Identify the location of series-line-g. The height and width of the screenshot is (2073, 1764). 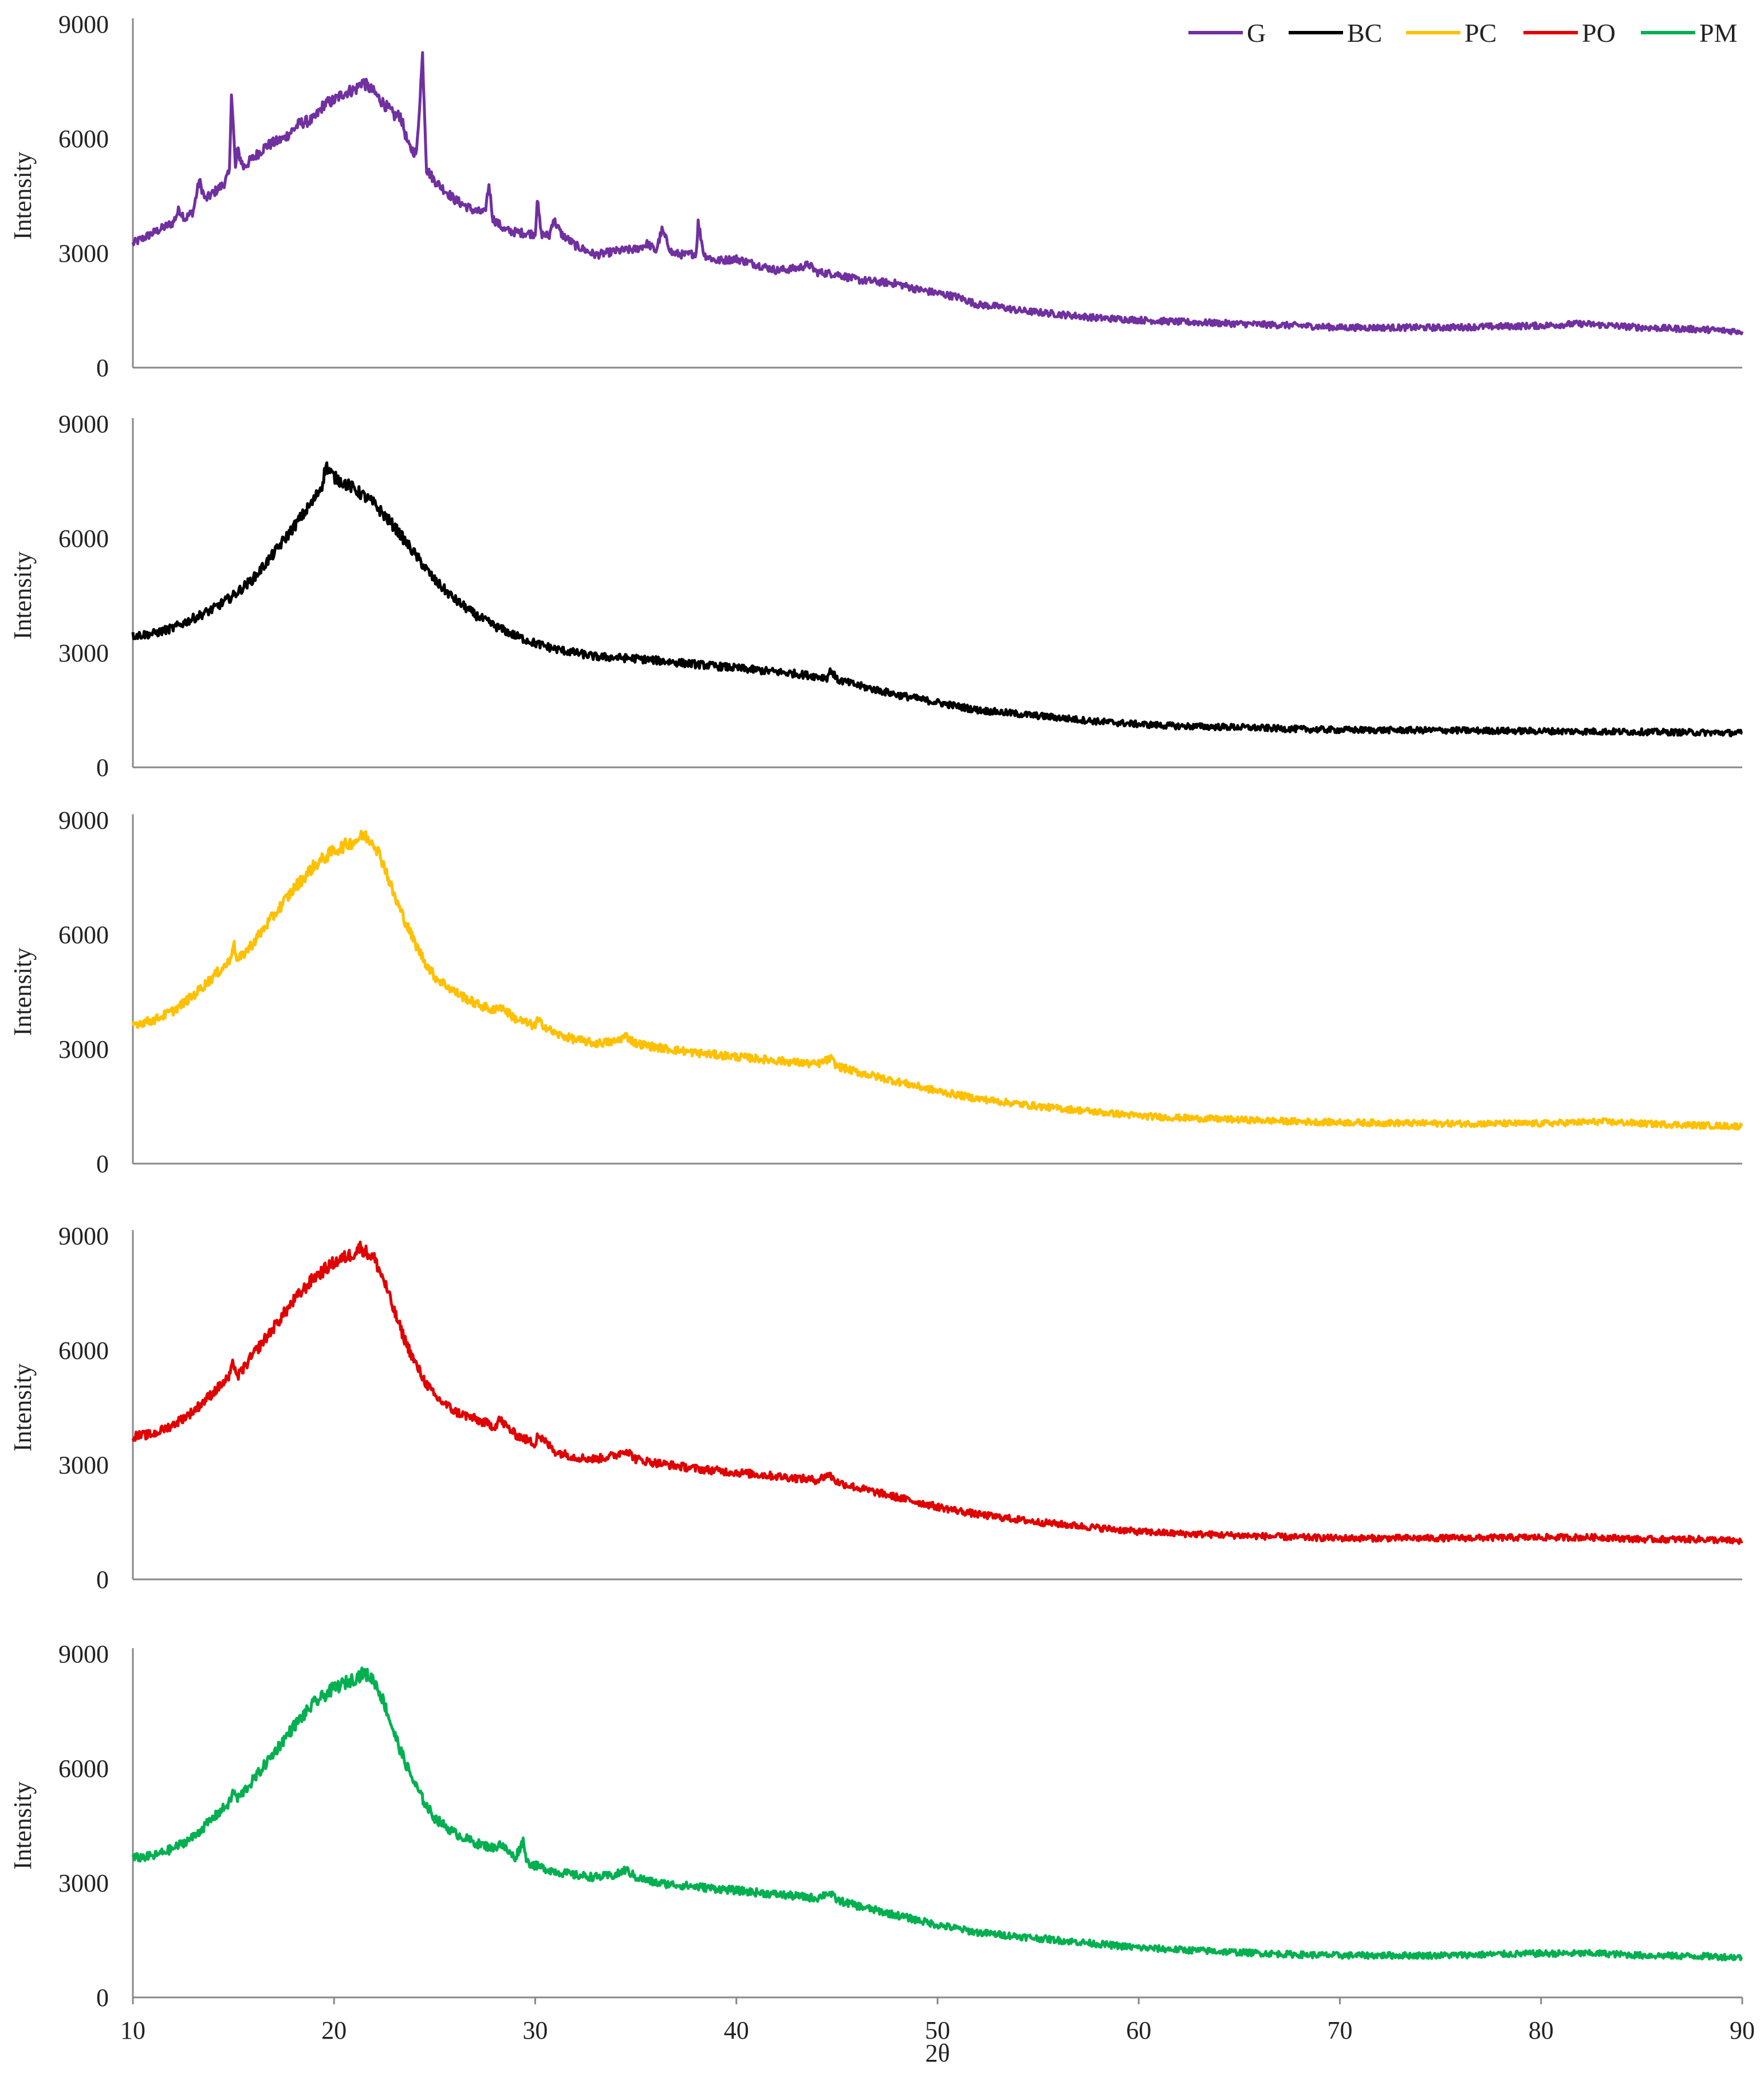
(937, 194).